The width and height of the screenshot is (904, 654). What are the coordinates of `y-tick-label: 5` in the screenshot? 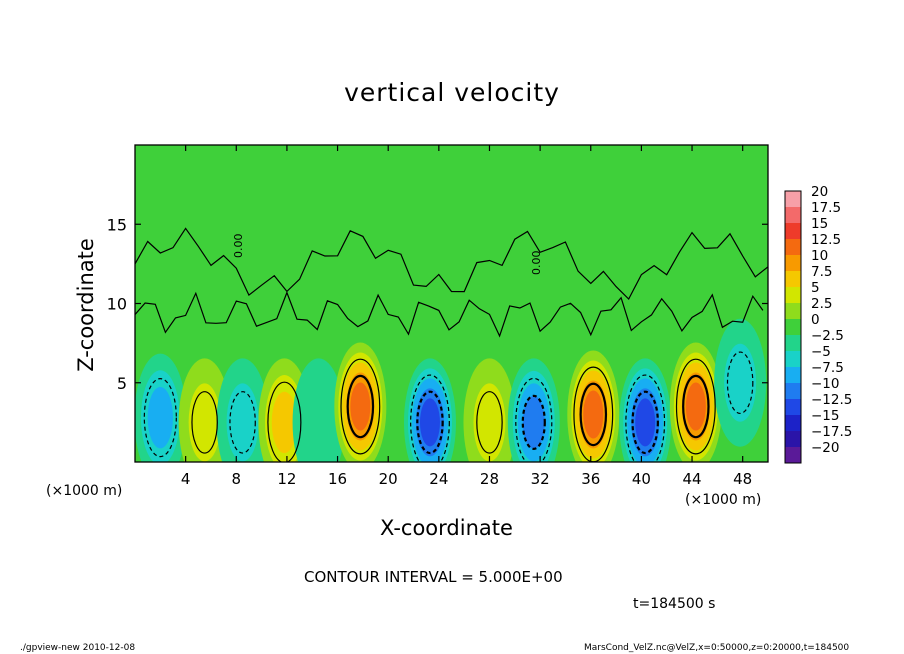 It's located at (122, 383).